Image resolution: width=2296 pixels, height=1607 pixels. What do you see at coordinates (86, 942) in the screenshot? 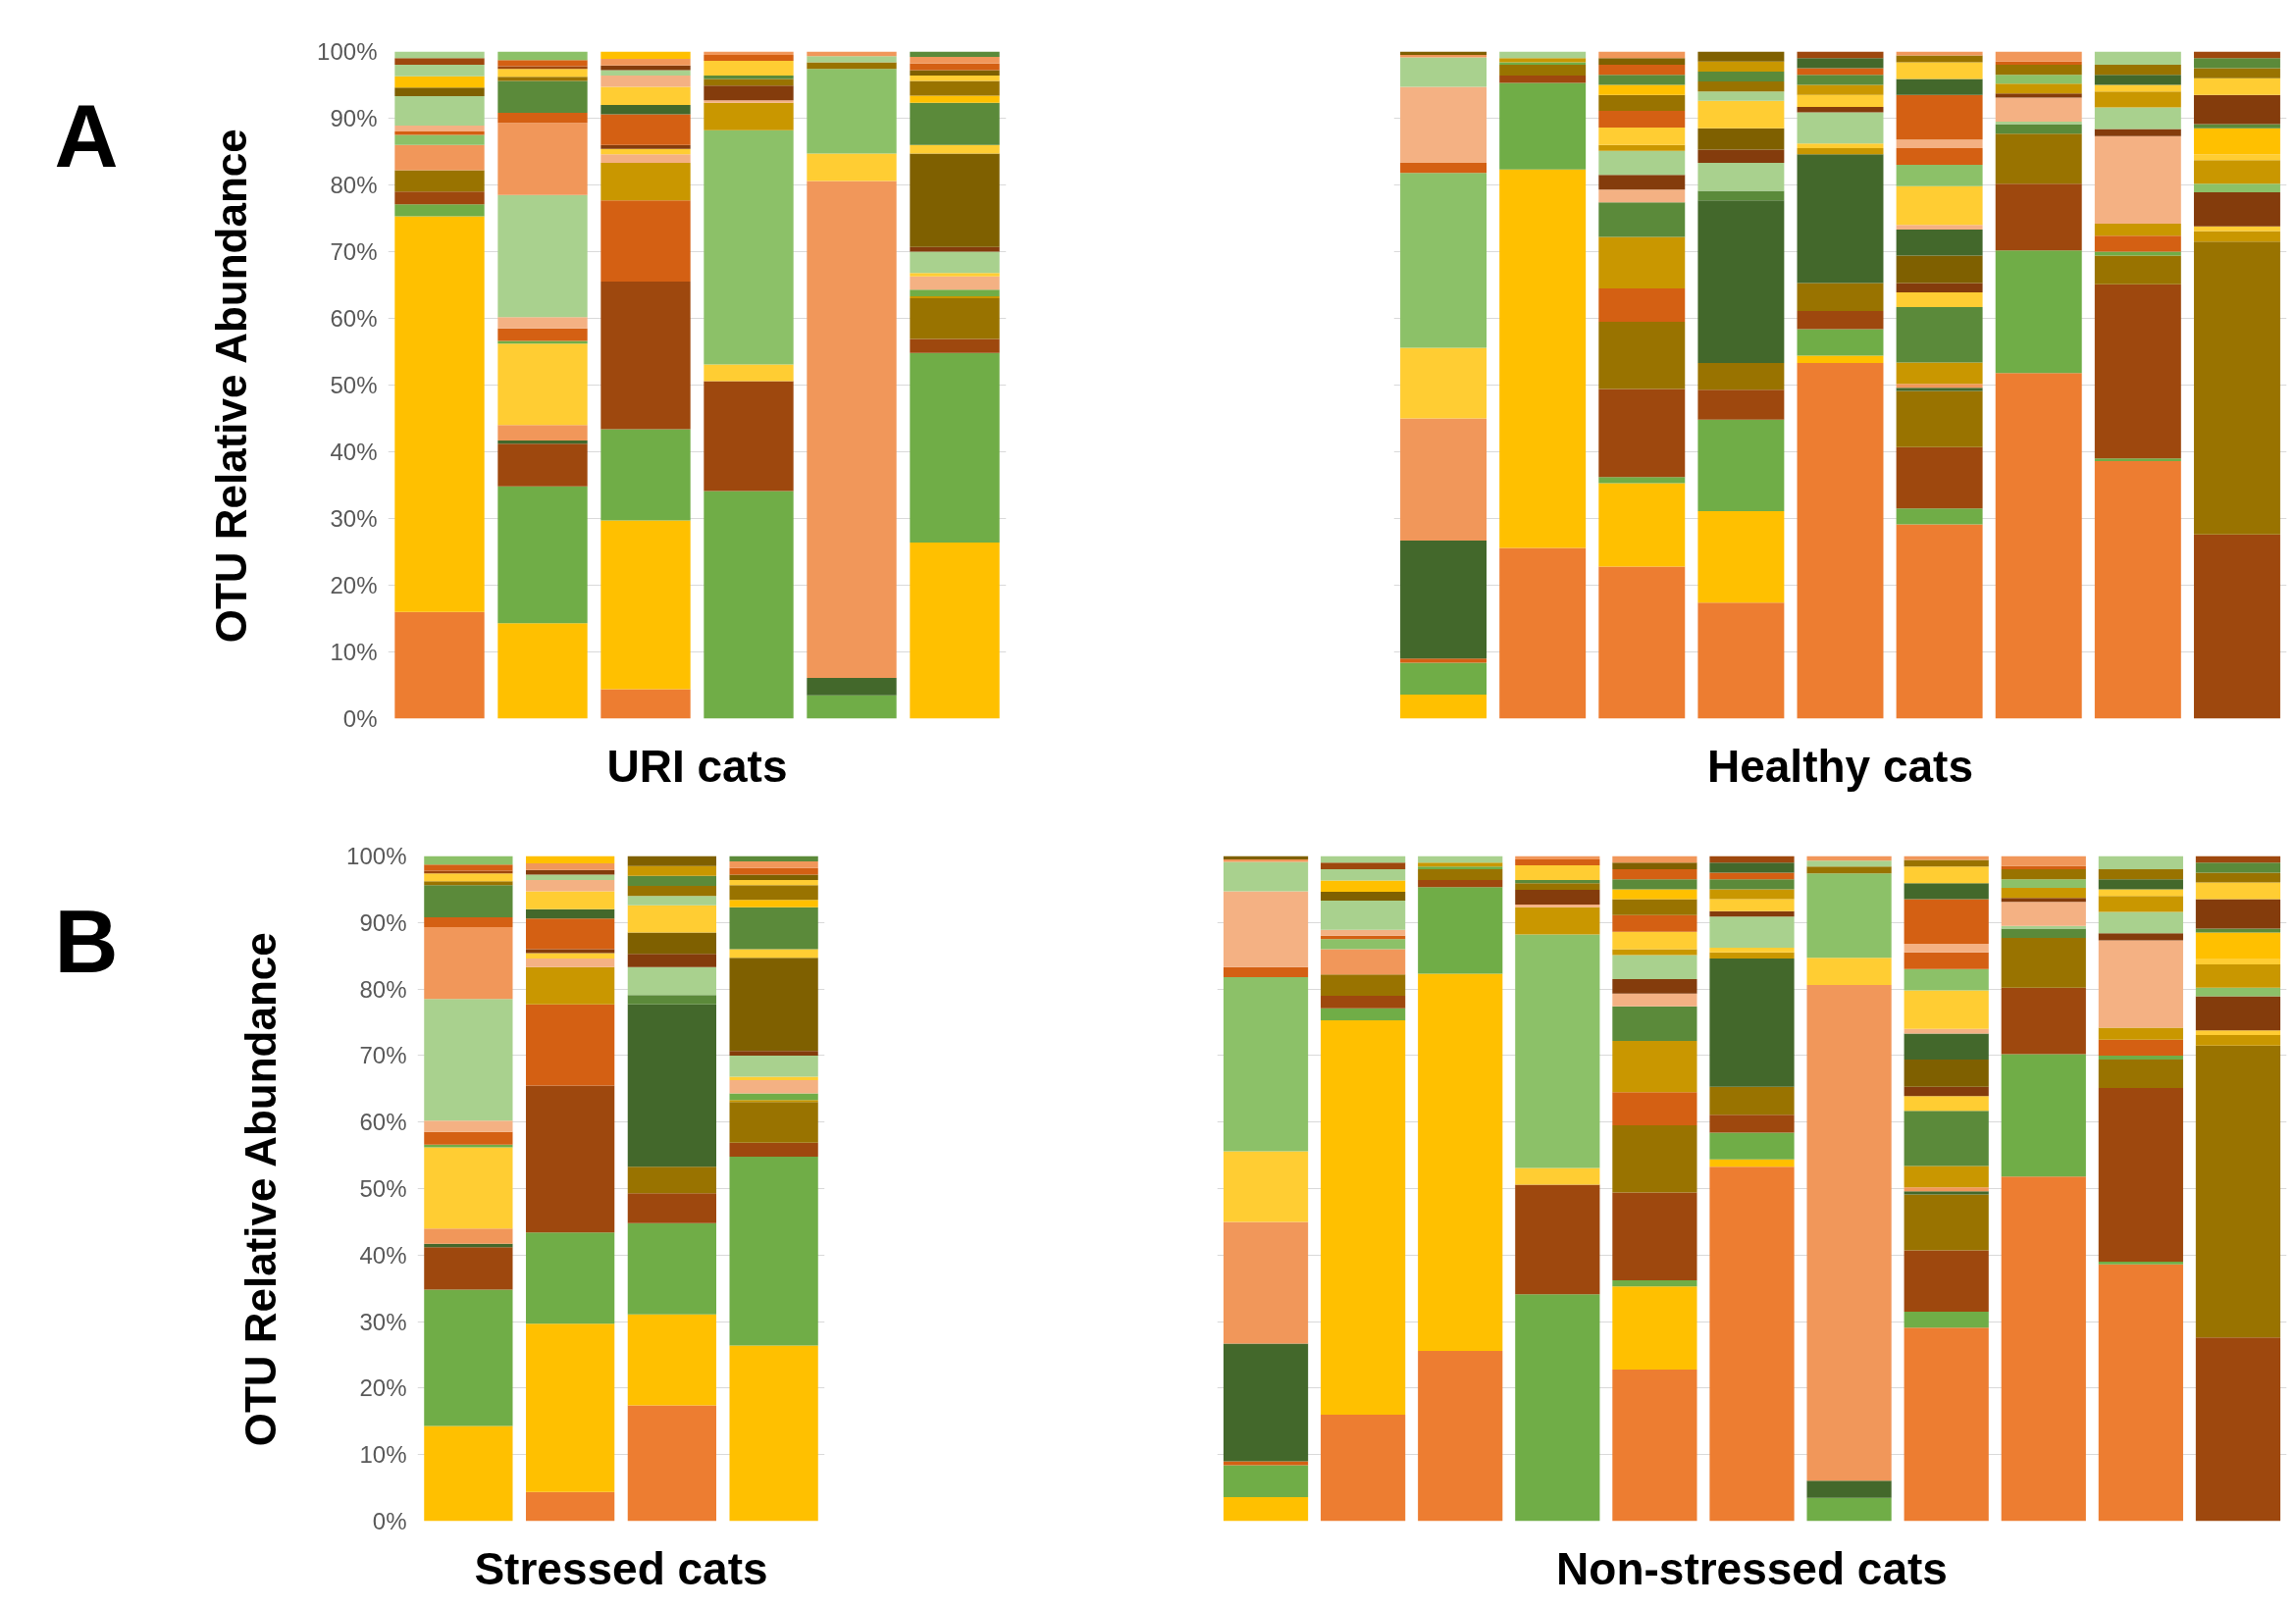
I see `text: B` at bounding box center [86, 942].